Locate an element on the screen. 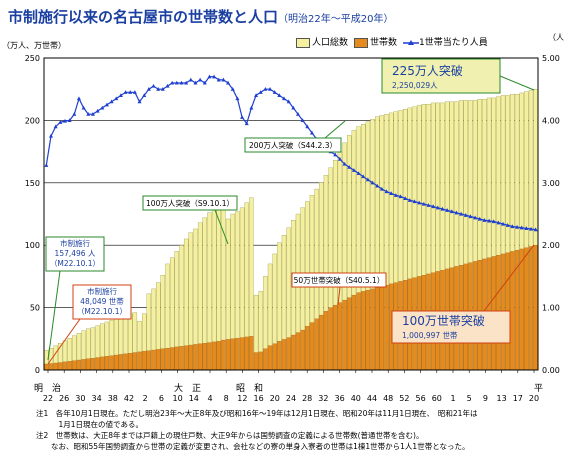 Image resolution: width=580 pixels, height=454 pixels. legend: 人口総数 世帯数 1世帯当たり人員 is located at coordinates (392, 41).